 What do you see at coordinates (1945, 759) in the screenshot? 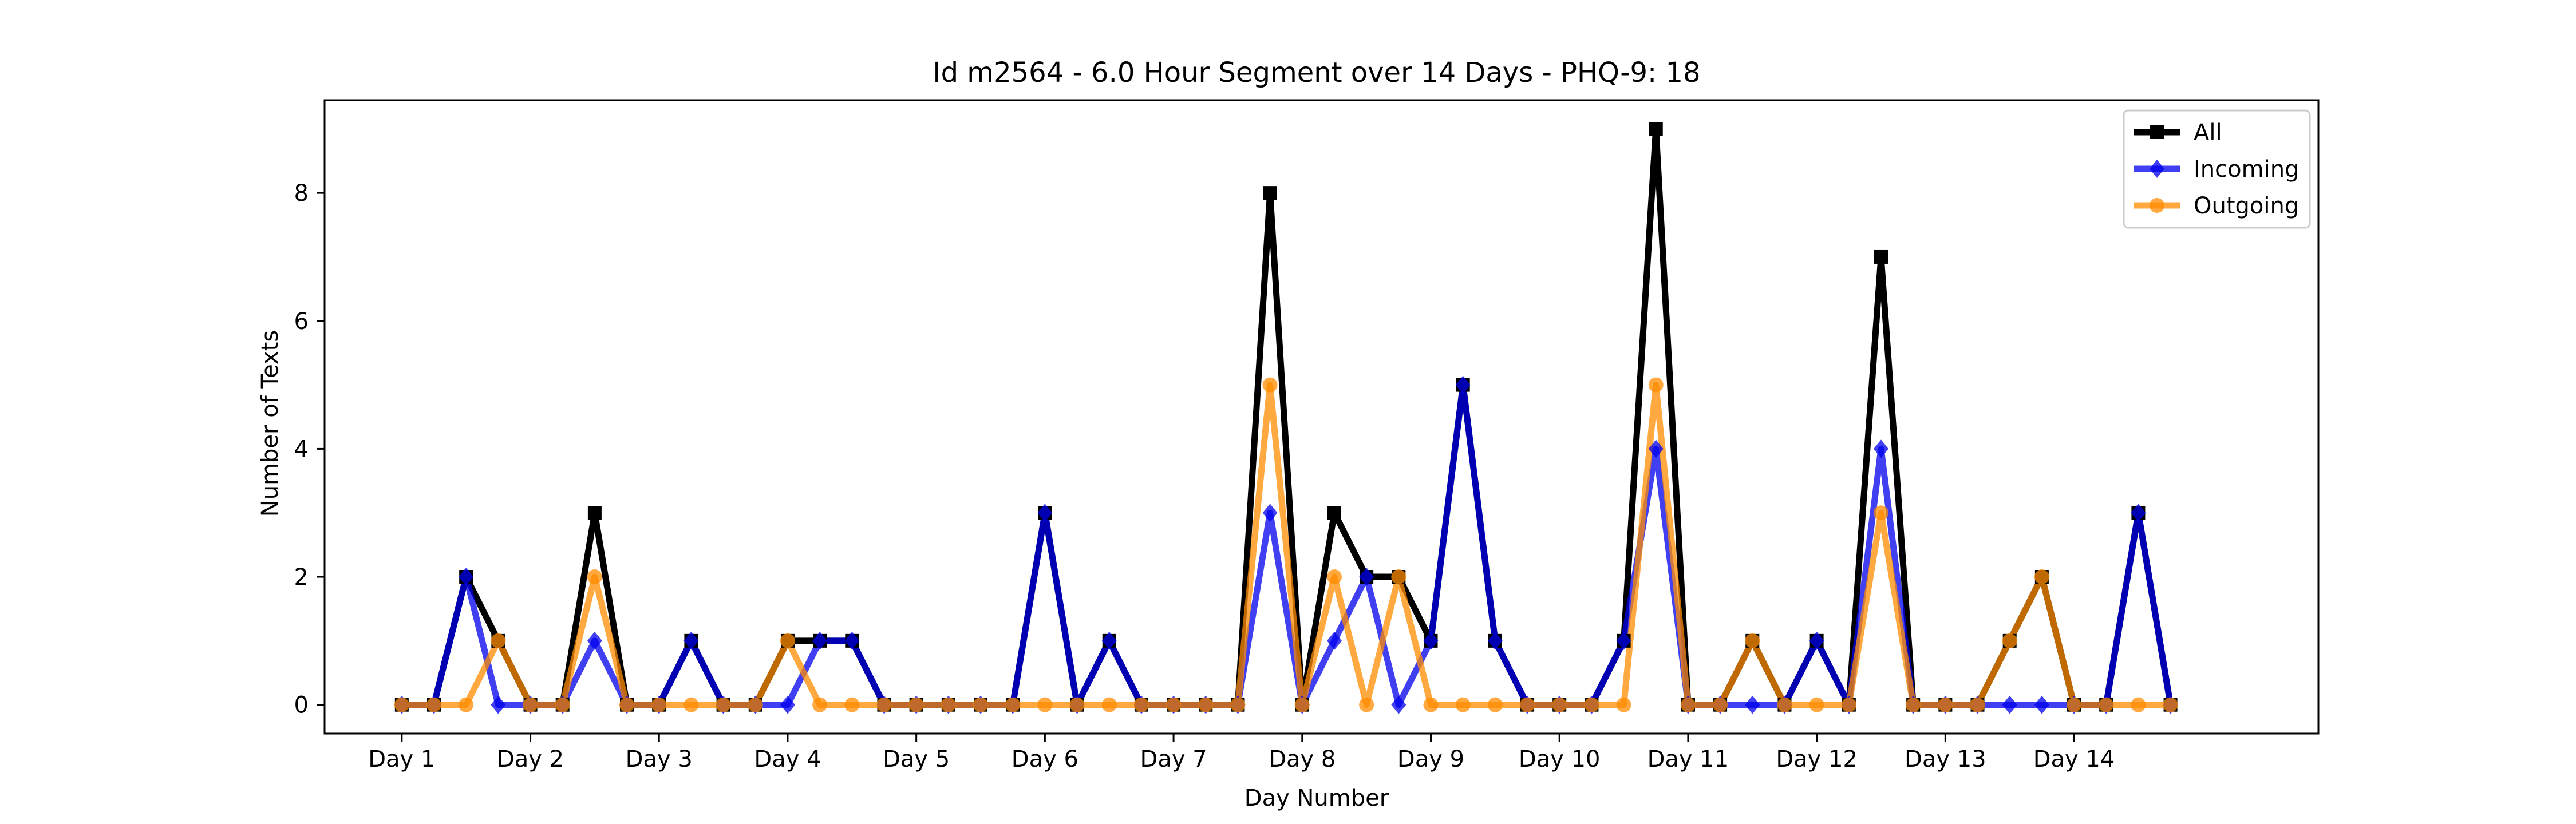
I see `x-tick-label: Day 13` at bounding box center [1945, 759].